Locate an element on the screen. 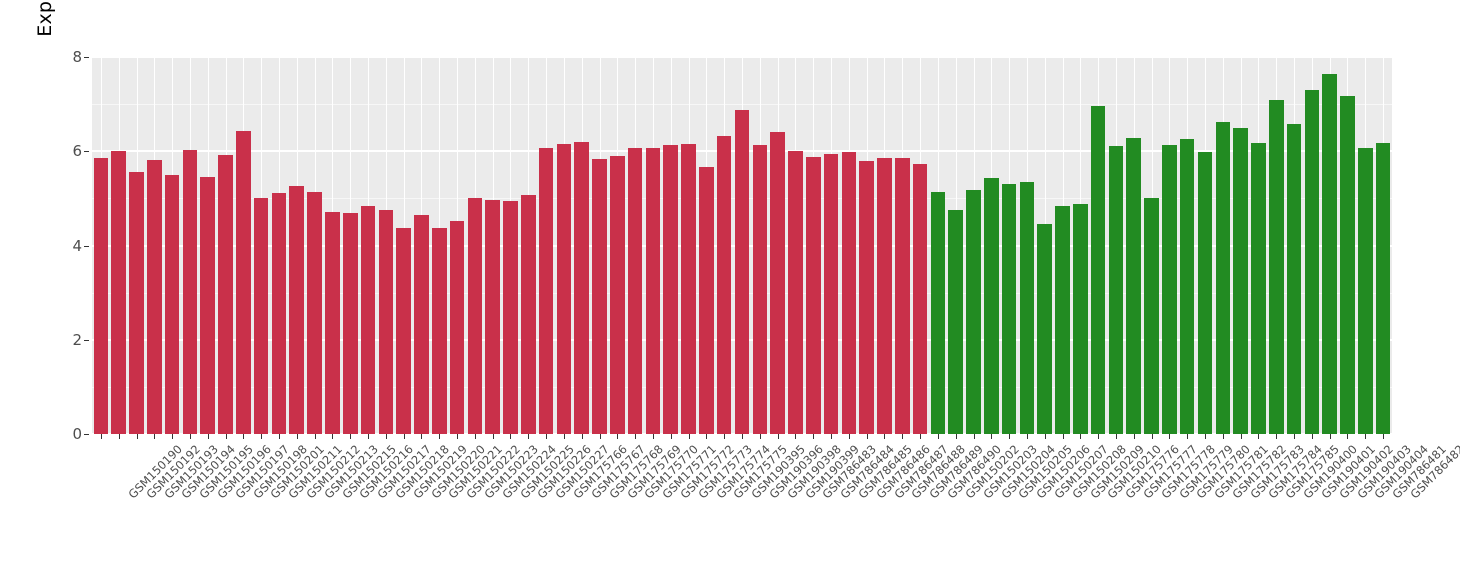 The width and height of the screenshot is (1460, 580). y-tick-label: 0 is located at coordinates (77, 434).